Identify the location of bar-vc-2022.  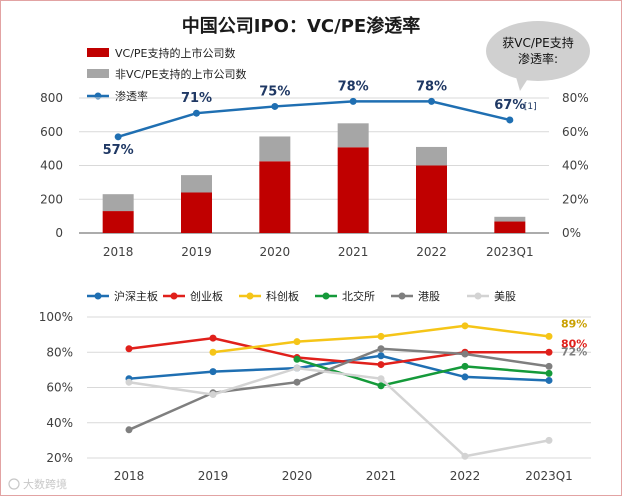
(431, 199).